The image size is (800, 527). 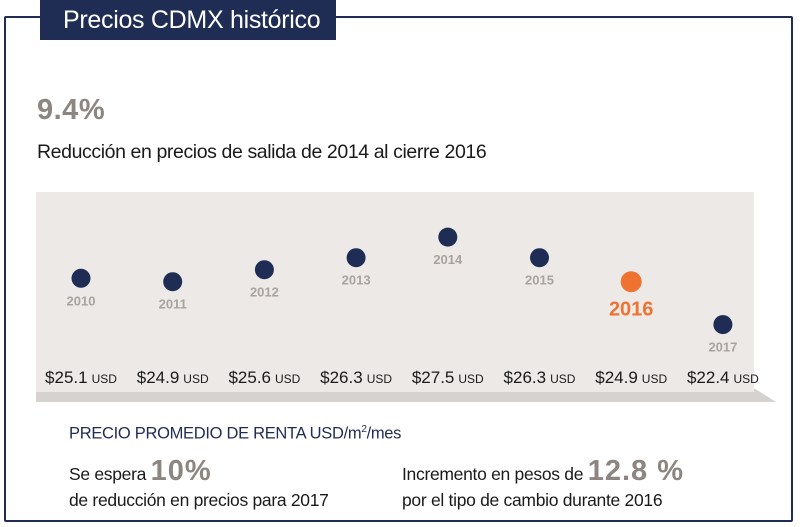 I want to click on year-label-2017: 2017, so click(x=722, y=347).